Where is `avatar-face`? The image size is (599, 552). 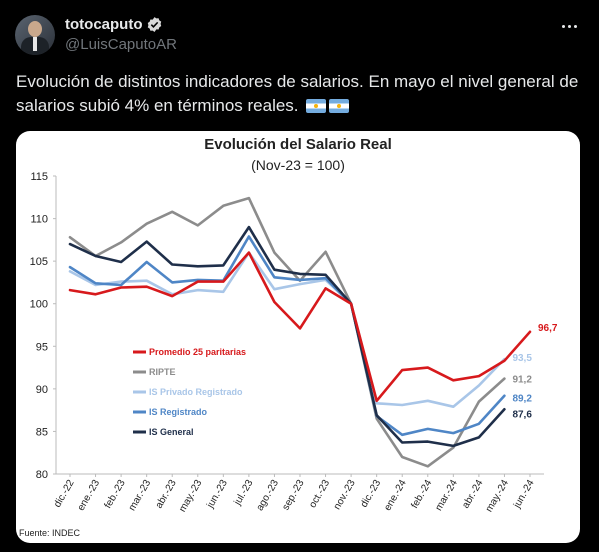
avatar-face is located at coordinates (35, 29).